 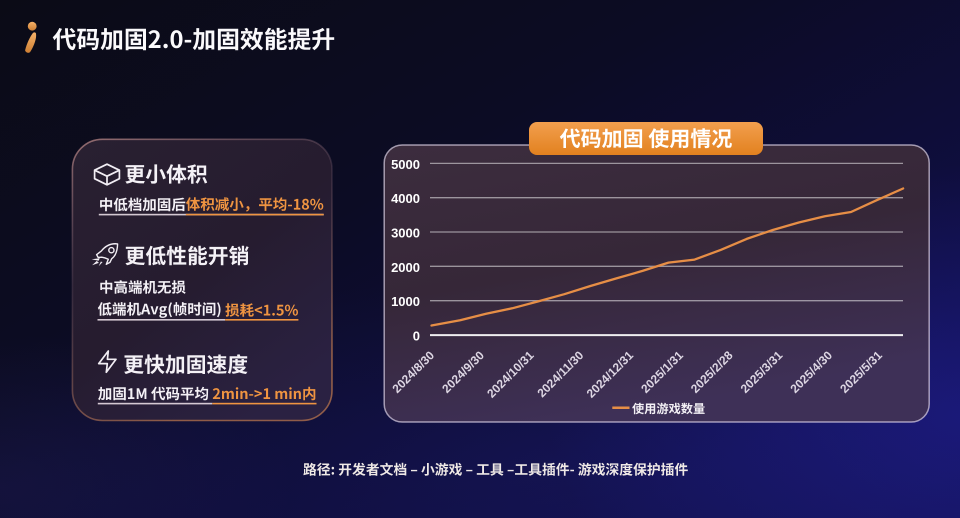 I want to click on svg-text: 0, so click(x=416, y=336).